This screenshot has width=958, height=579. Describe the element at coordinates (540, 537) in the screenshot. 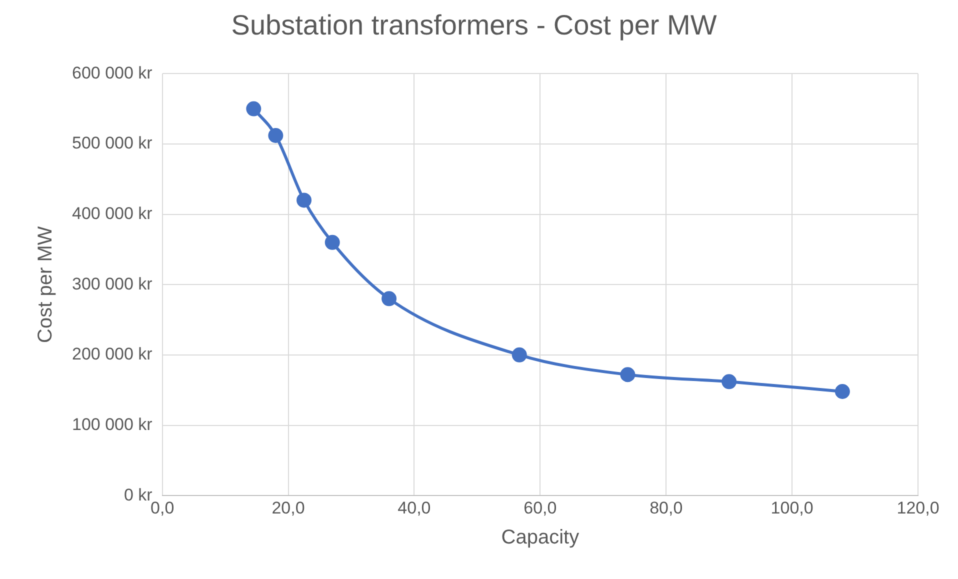

I see `x-axis-title: Capacity` at that location.